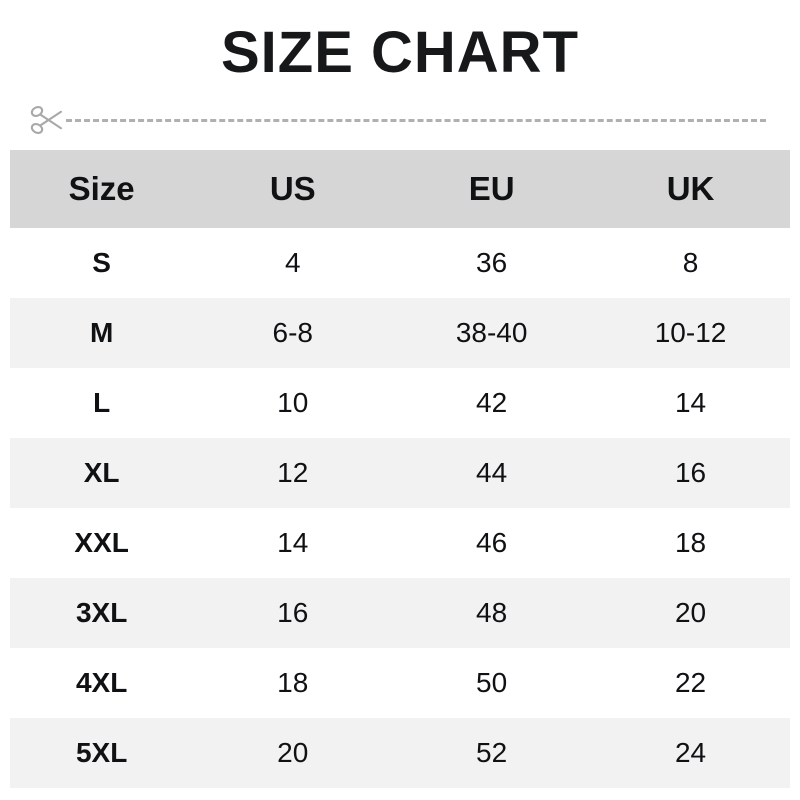  What do you see at coordinates (101, 752) in the screenshot?
I see `cell-size: 5XL` at bounding box center [101, 752].